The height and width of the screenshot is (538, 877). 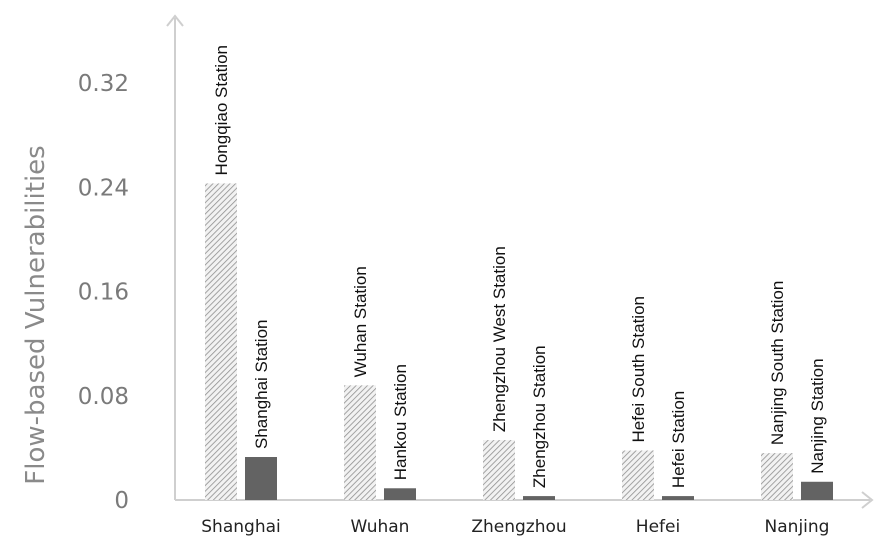 I want to click on bar-label: Nanjing Station, so click(x=817, y=415).